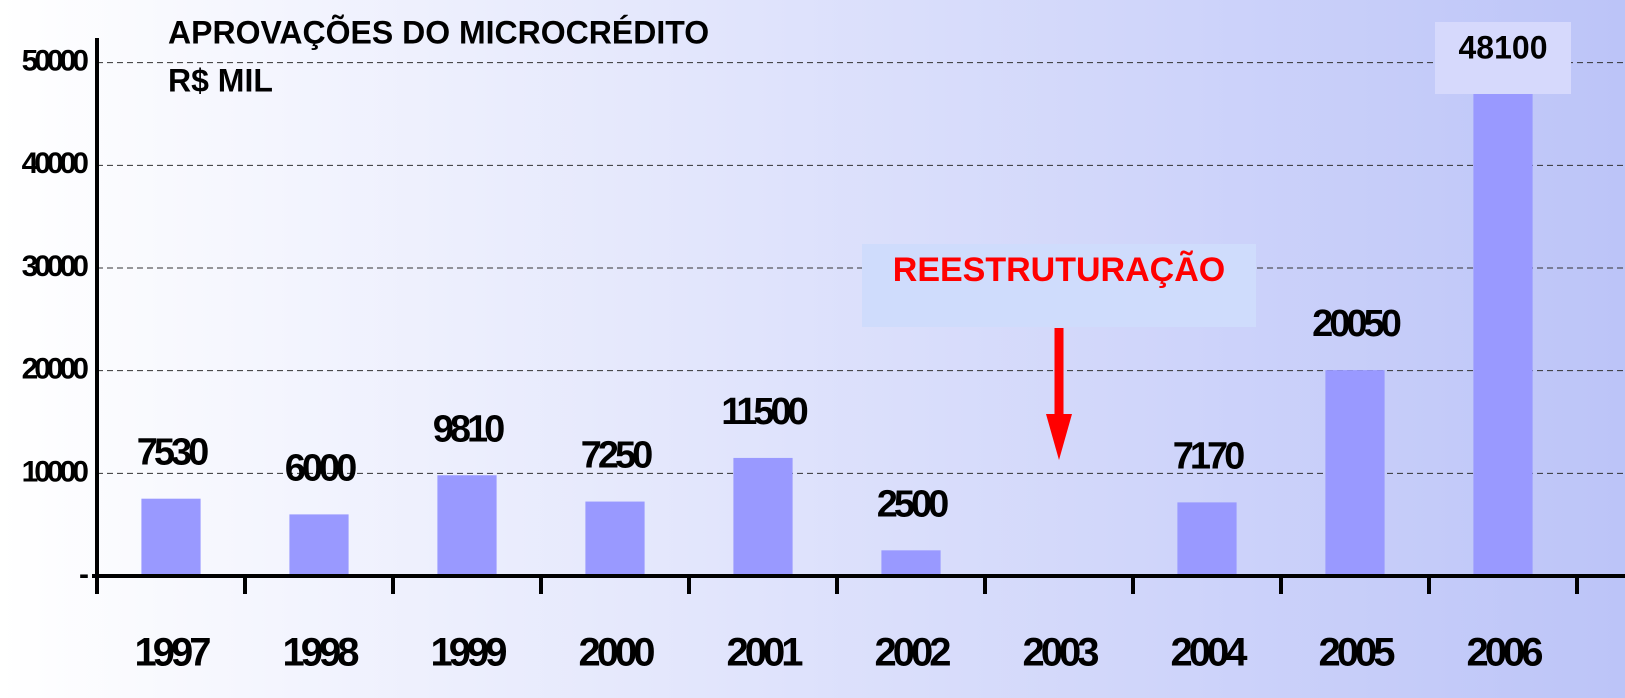 The width and height of the screenshot is (1625, 698). Describe the element at coordinates (913, 653) in the screenshot. I see `x-tick-label: 2002` at that location.